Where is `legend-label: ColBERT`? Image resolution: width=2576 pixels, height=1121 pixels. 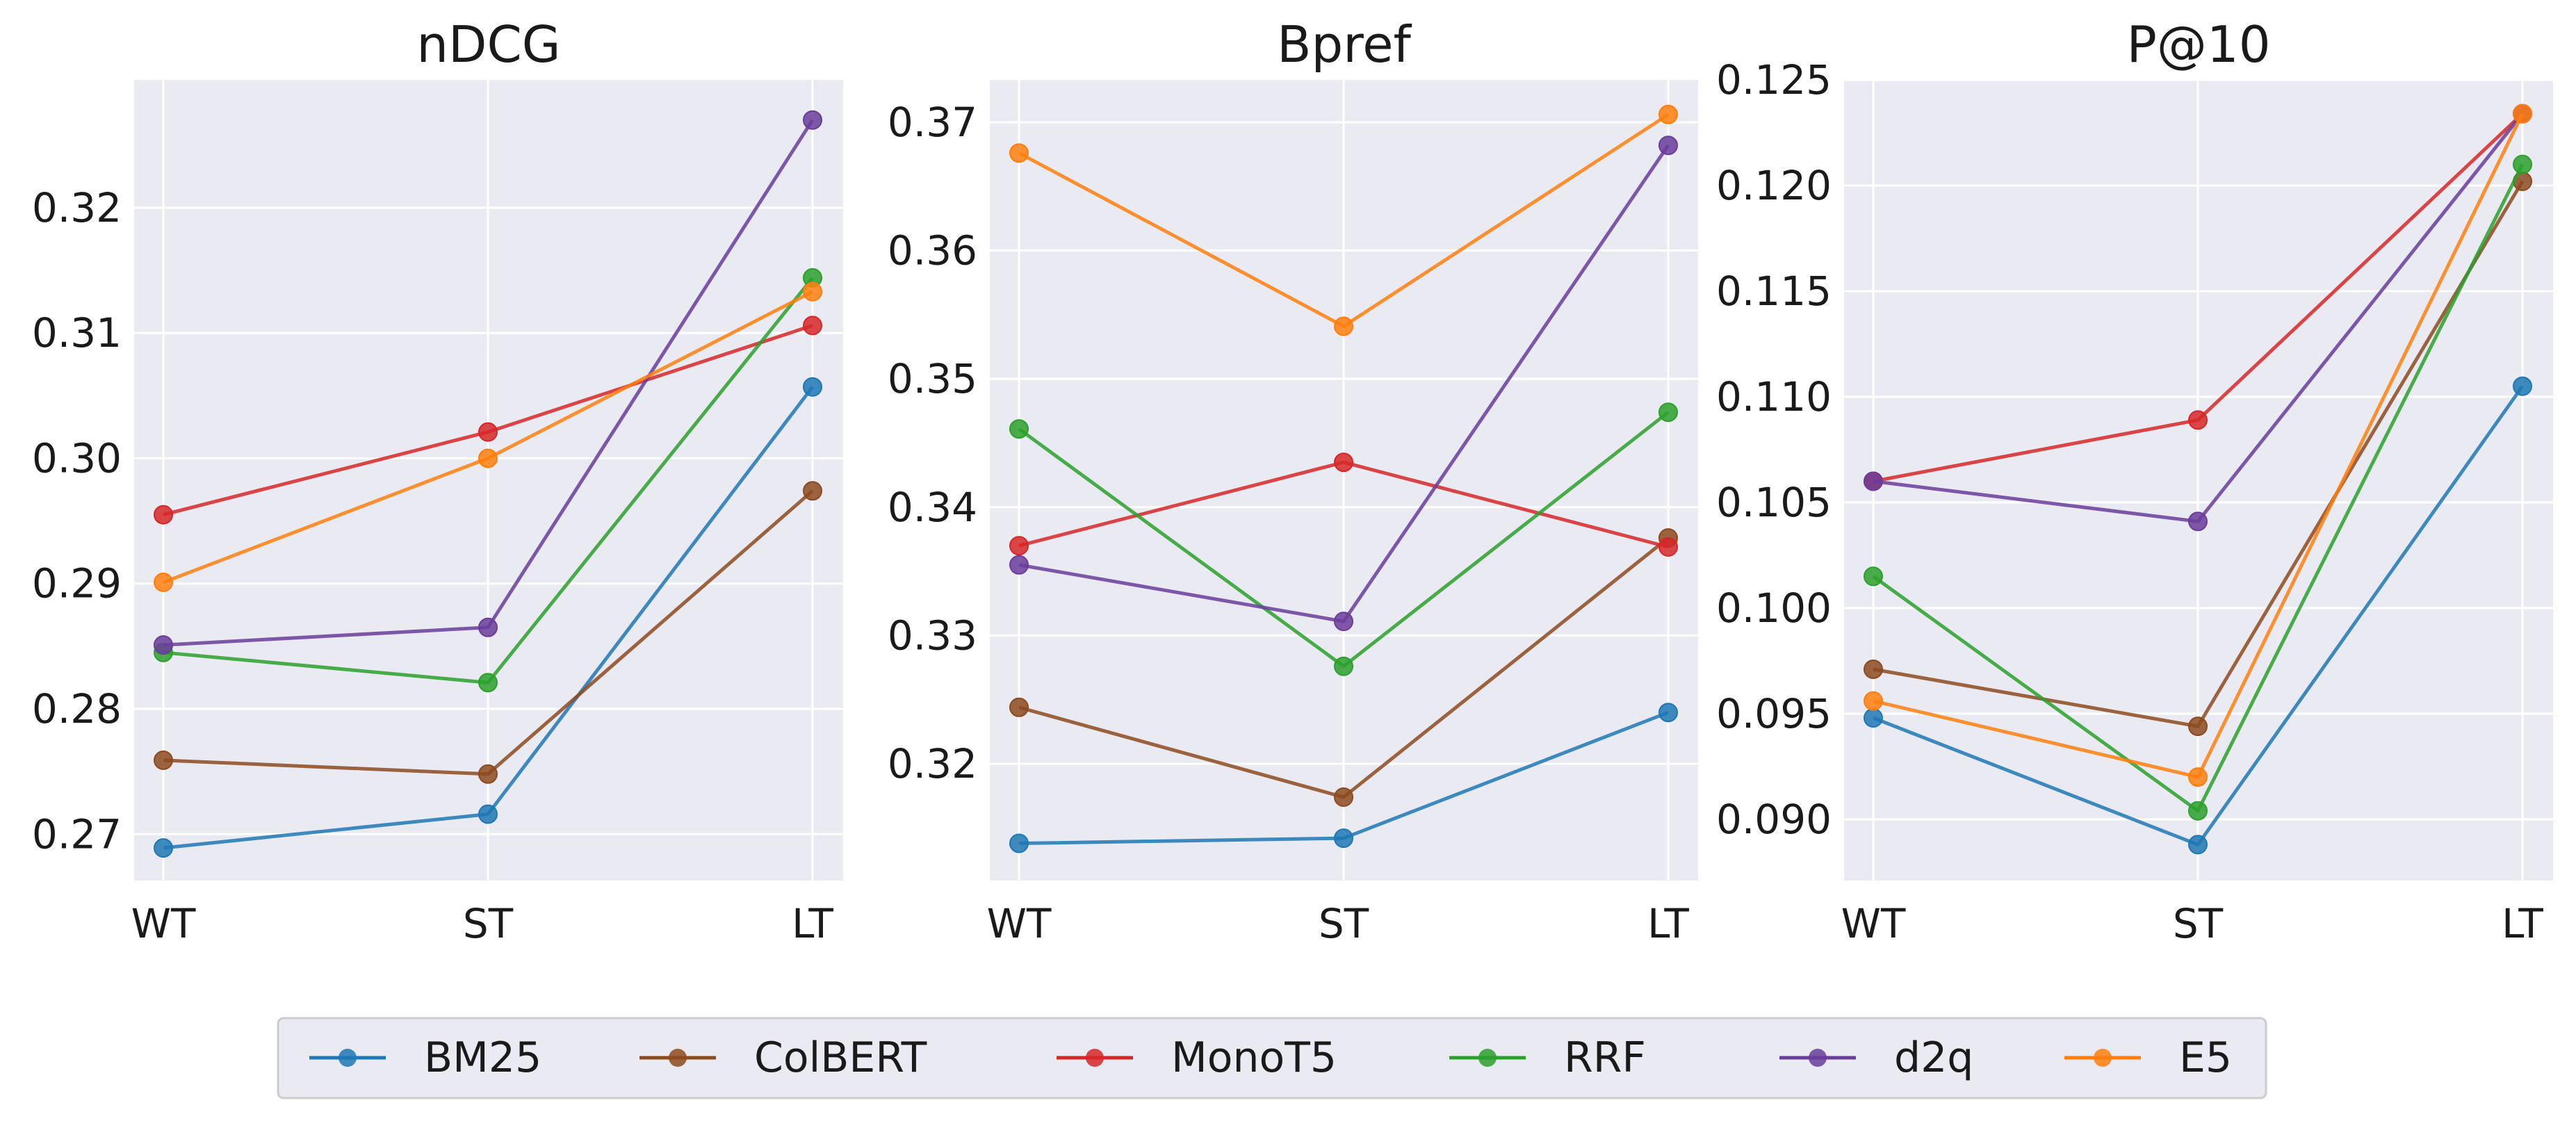
legend-label: ColBERT is located at coordinates (841, 1057).